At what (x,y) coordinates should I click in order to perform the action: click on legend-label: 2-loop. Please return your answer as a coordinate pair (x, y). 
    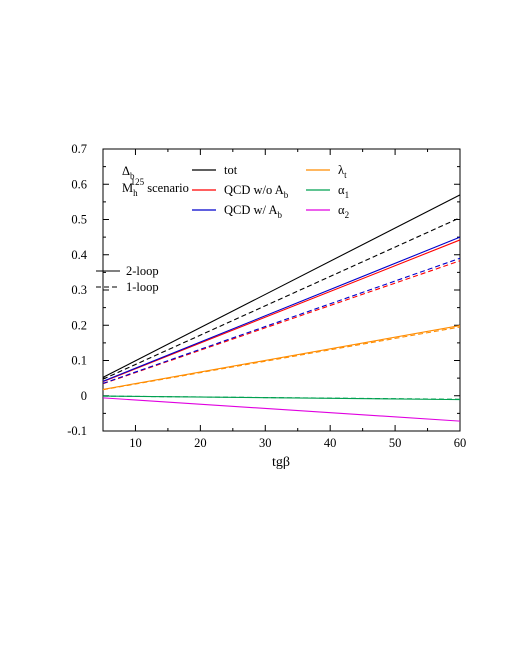
    Looking at the image, I should click on (142, 271).